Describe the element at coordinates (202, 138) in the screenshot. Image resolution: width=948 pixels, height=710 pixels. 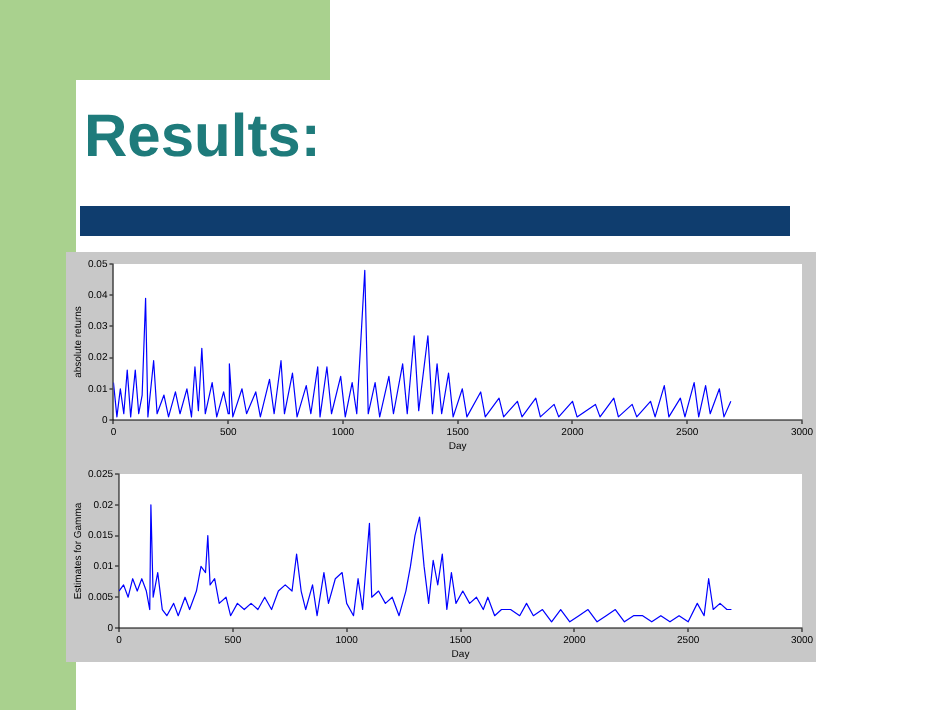
I see `chart-title: Results:` at that location.